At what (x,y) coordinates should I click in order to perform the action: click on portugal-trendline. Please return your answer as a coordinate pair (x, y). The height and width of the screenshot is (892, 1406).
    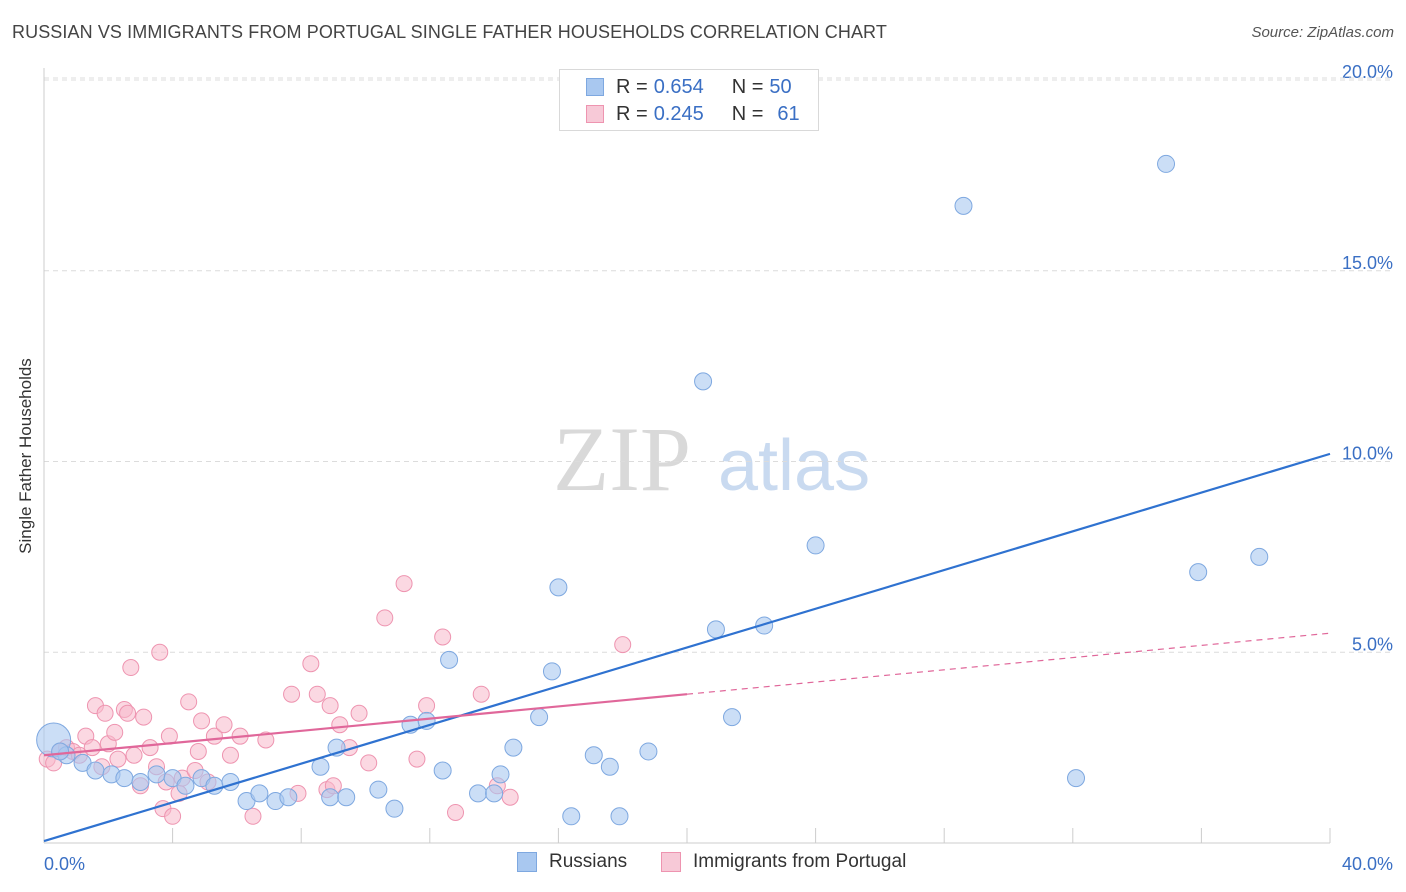
    Looking at the image, I should click on (365, 725).